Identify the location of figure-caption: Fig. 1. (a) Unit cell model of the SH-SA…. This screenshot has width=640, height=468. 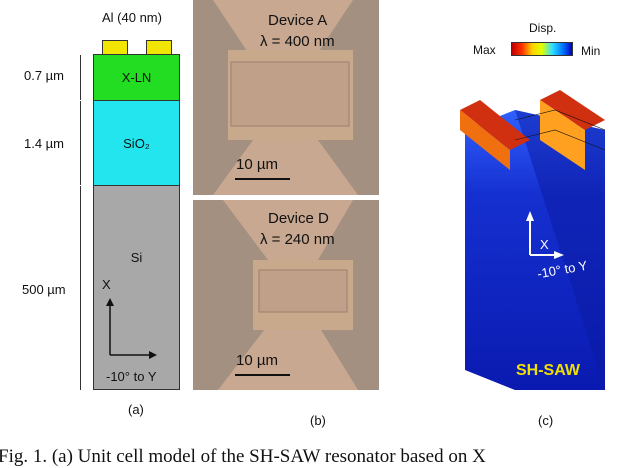
(243, 456).